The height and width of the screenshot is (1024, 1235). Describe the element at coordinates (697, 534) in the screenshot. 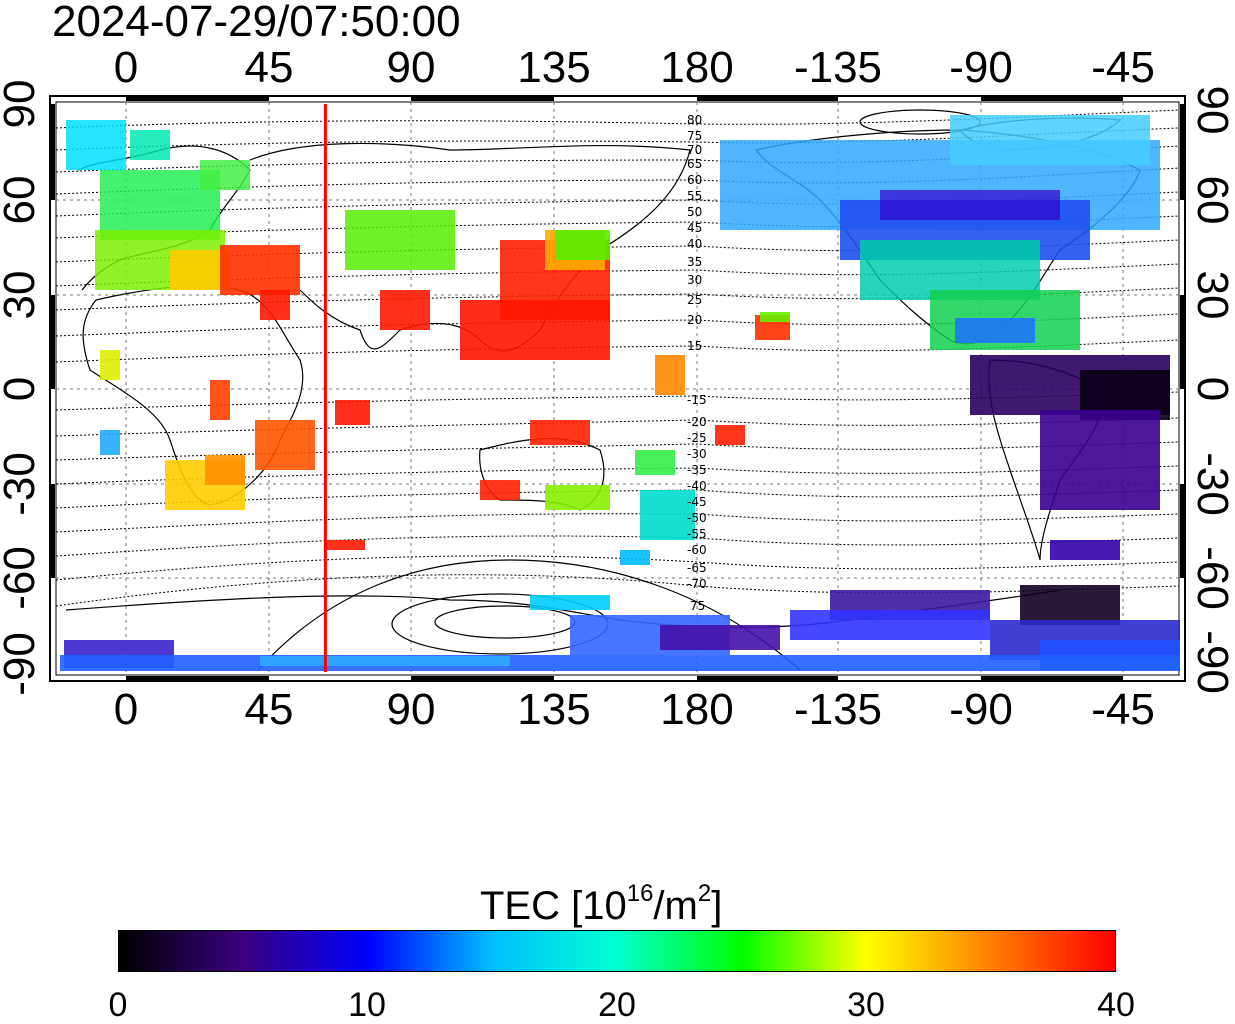

I see `contour-label: -55` at that location.